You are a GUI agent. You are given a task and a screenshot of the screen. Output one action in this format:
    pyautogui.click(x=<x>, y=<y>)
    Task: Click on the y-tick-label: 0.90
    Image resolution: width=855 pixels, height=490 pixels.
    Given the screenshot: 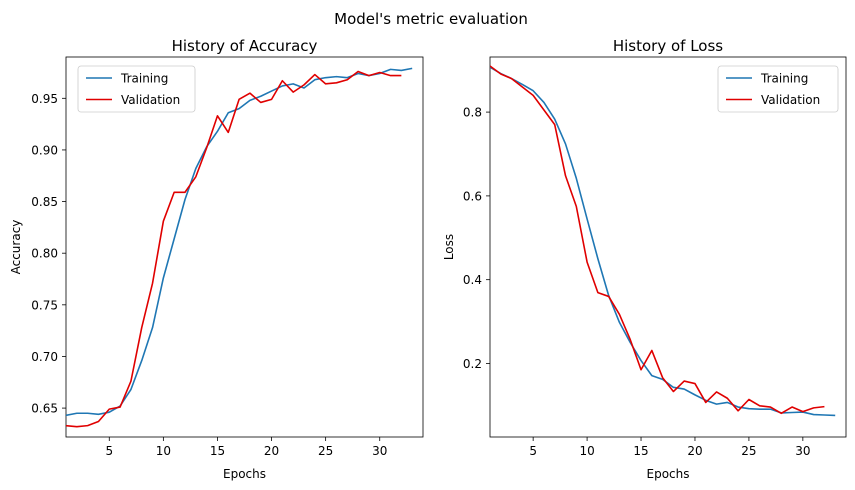 What is the action you would take?
    pyautogui.click(x=44, y=150)
    